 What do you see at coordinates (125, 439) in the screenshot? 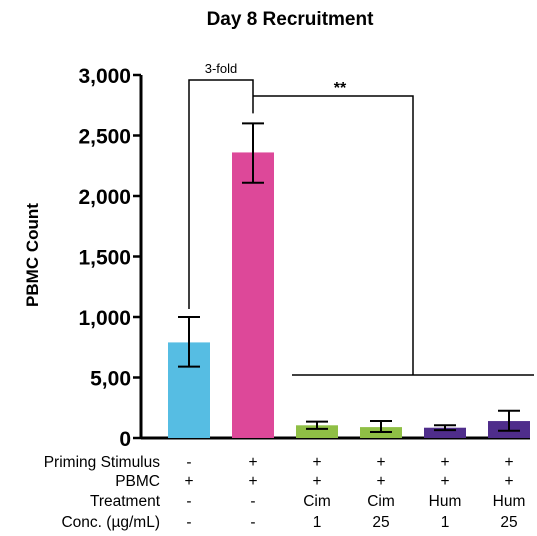
I see `y-tick-label: 0` at bounding box center [125, 439].